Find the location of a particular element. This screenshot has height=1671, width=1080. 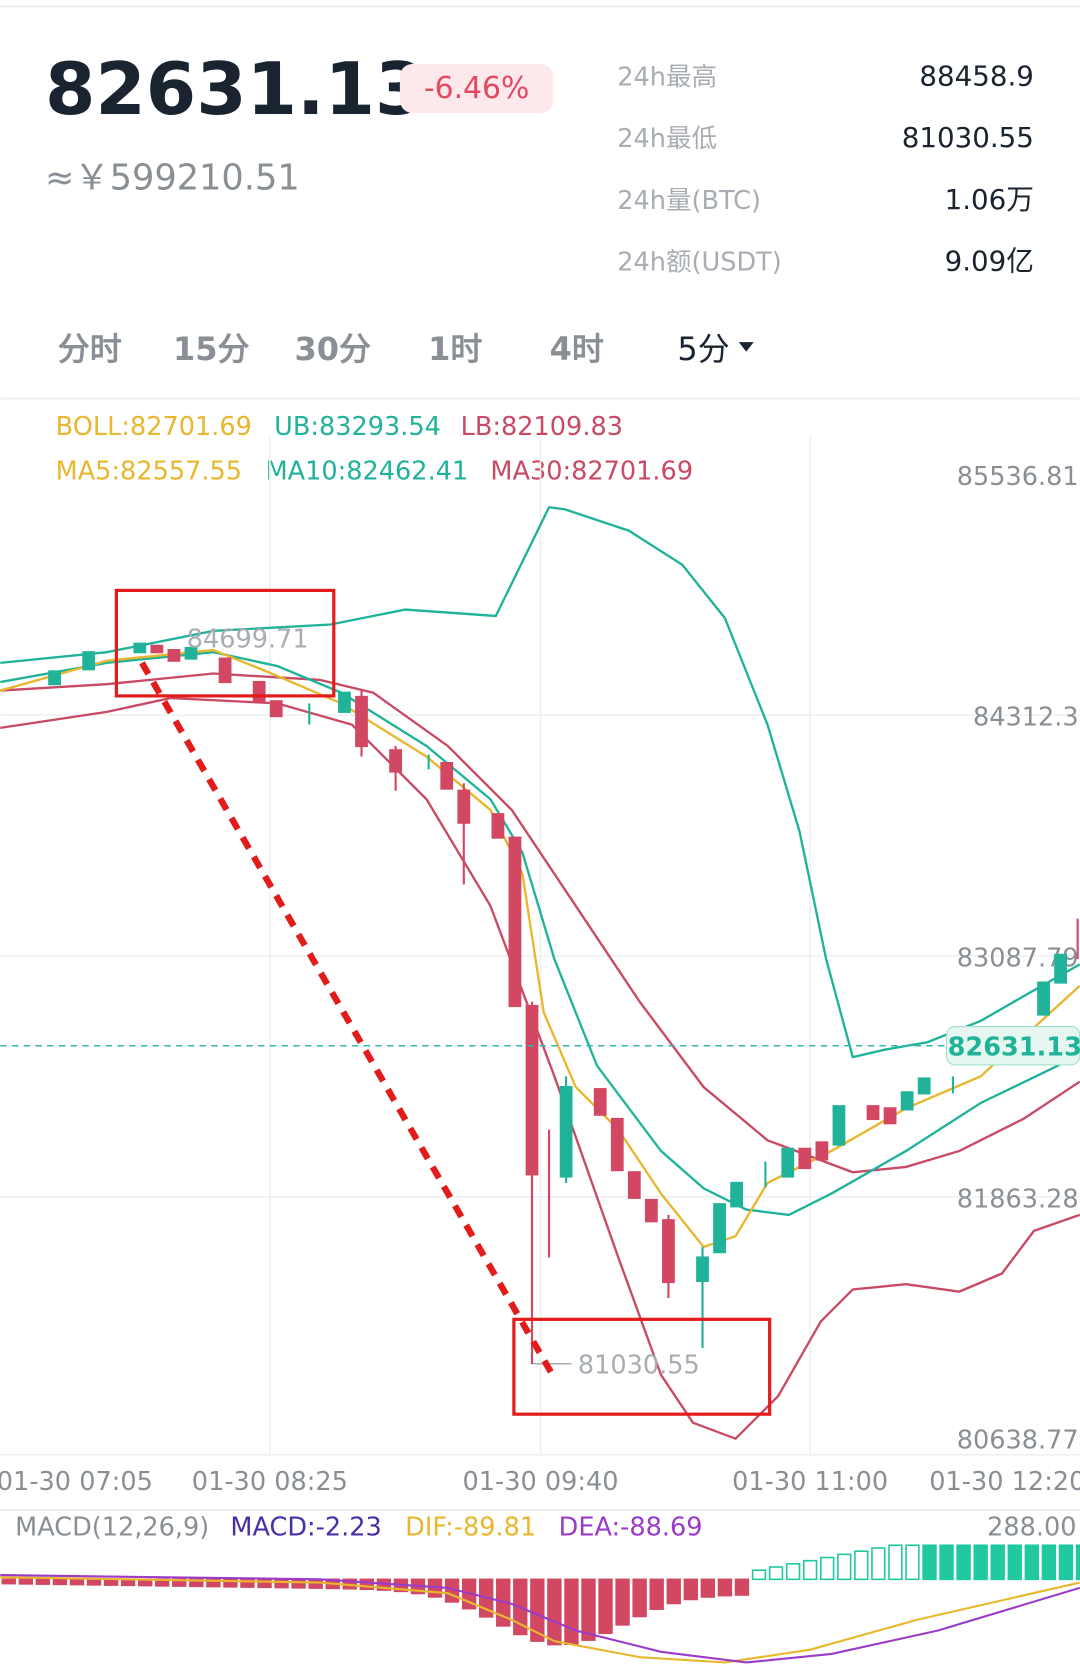

x-tick-label: 01-30 08:25 is located at coordinates (270, 1482).